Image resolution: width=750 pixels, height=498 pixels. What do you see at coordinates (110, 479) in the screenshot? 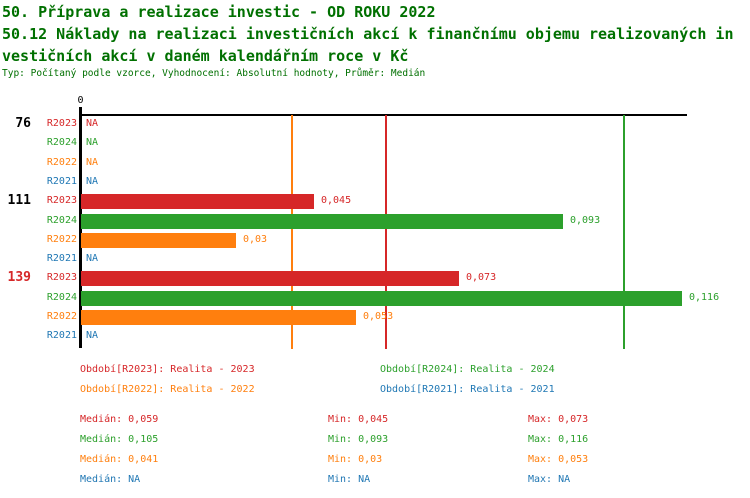
I see `stat-cell: Medián: NA` at bounding box center [110, 479].